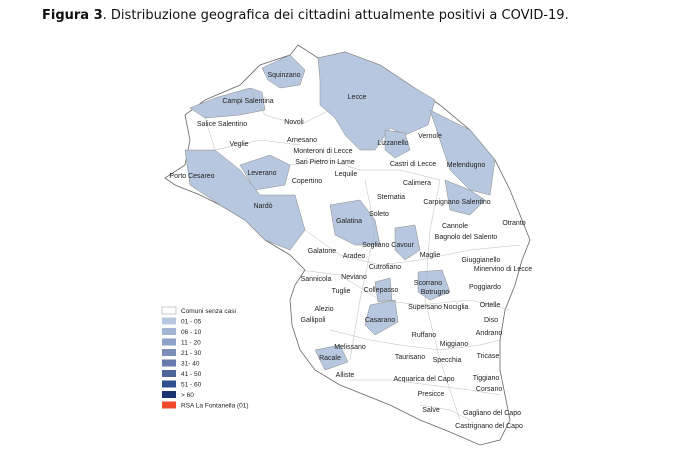 The width and height of the screenshot is (696, 463). I want to click on municipality-label: Porto Cesareo, so click(191, 176).